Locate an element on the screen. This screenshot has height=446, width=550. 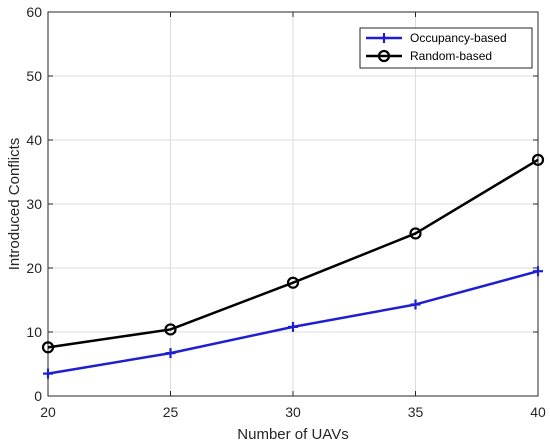
legend-box is located at coordinates (446, 48).